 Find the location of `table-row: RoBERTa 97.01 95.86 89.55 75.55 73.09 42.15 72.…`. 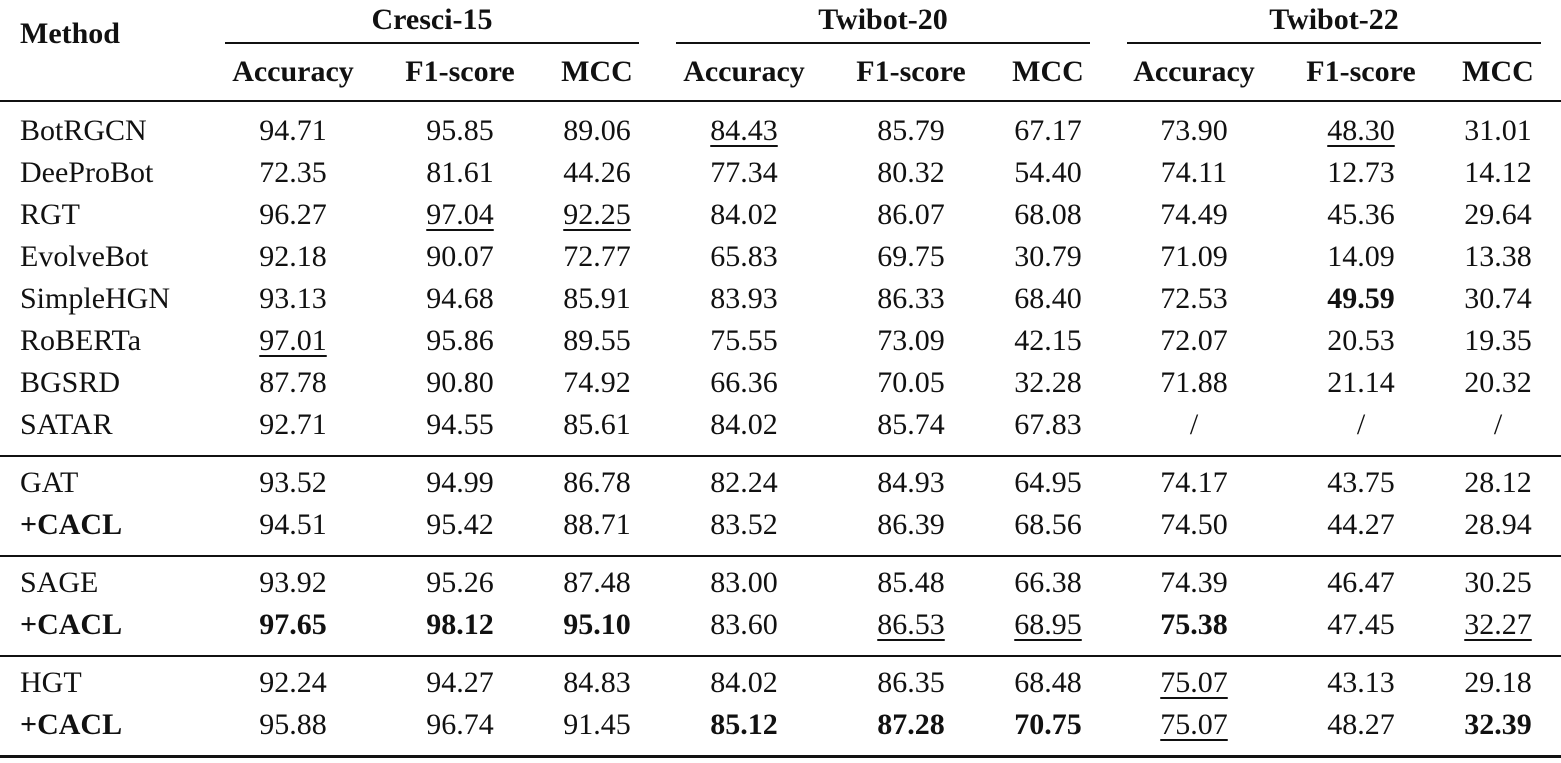

table-row: RoBERTa 97.01 95.86 89.55 75.55 73.09 42.15 72.… is located at coordinates (780, 341).